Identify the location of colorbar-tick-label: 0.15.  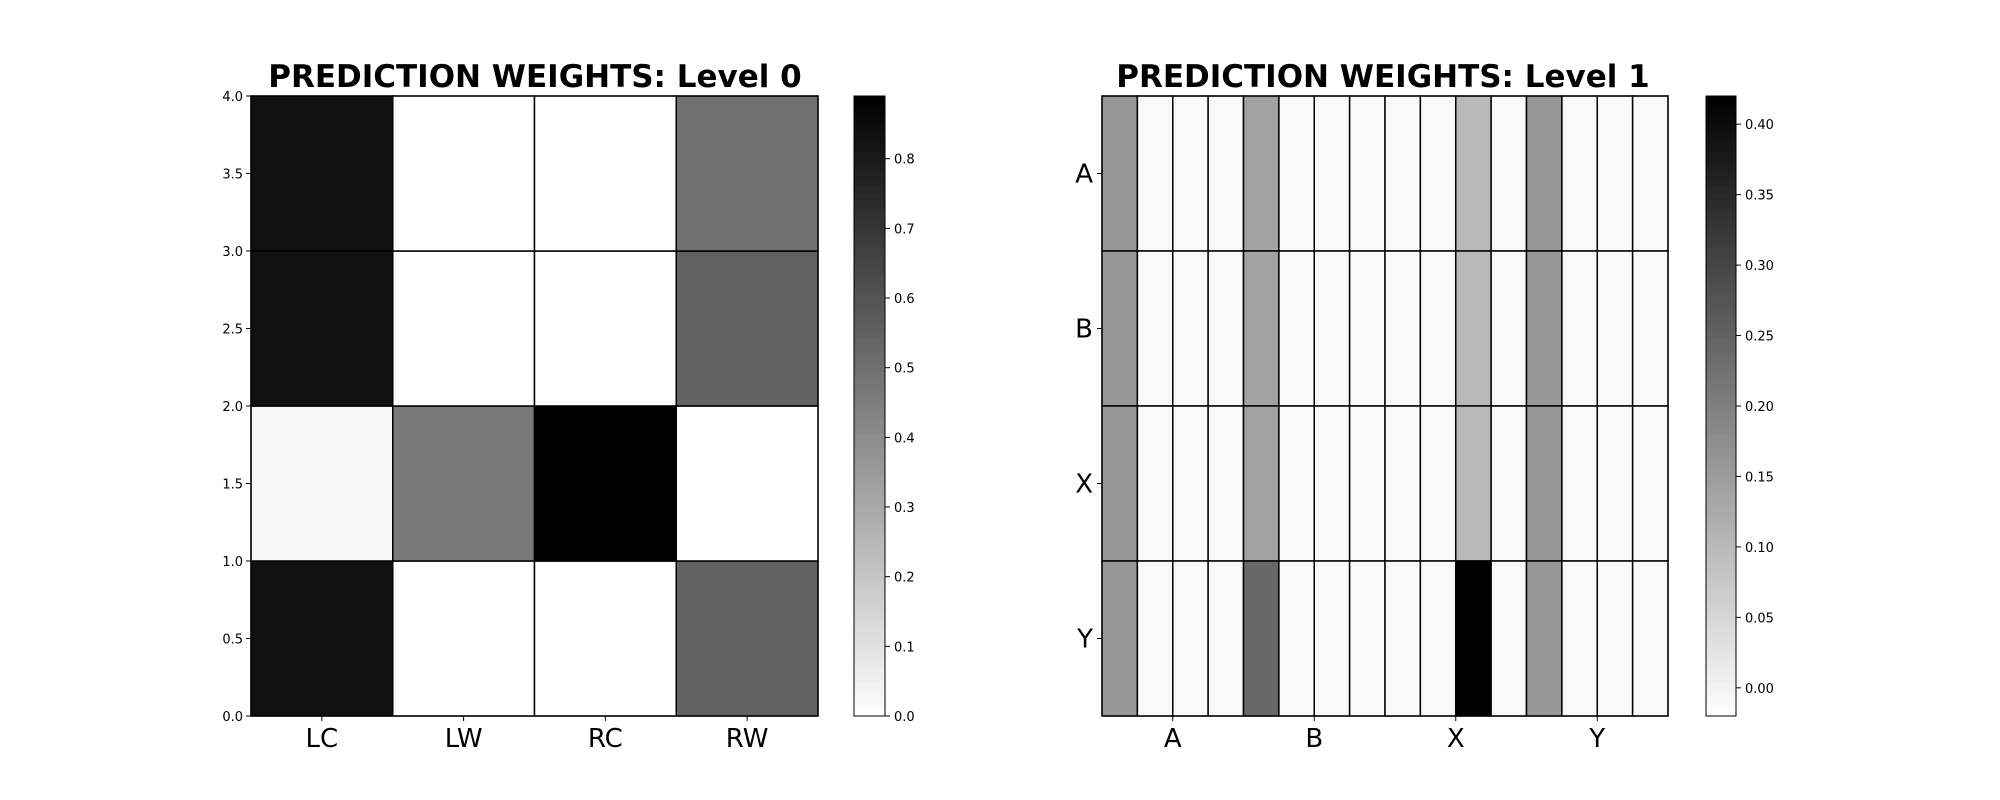
(1759, 477).